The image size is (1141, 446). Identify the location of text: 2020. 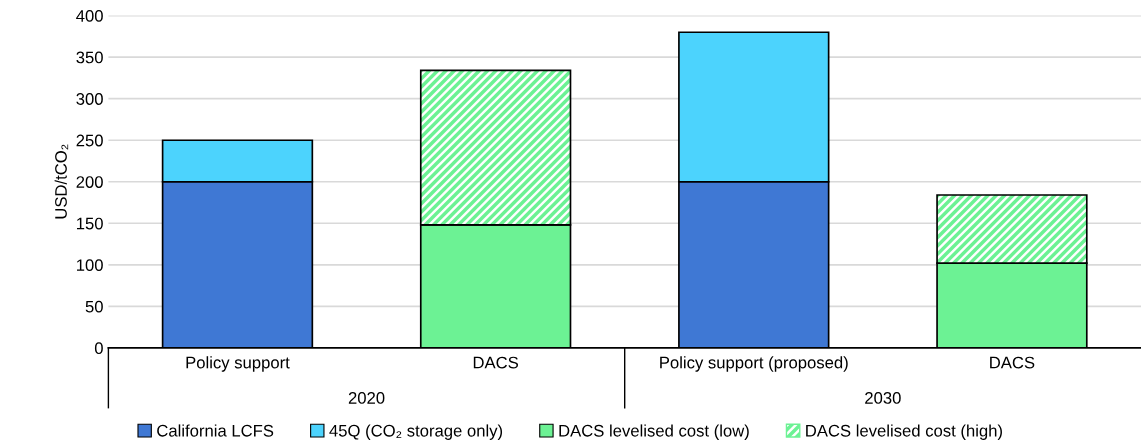
(366, 398).